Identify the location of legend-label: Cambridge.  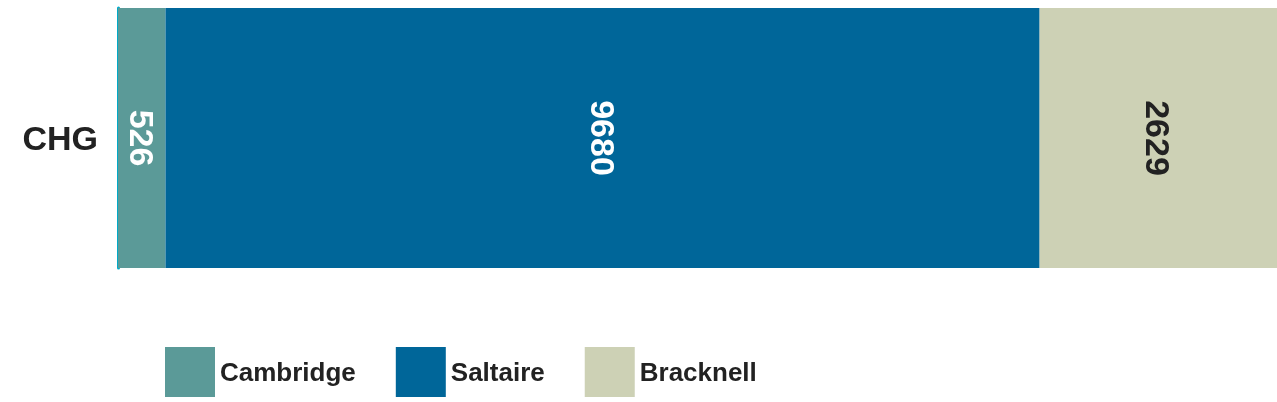
(288, 372).